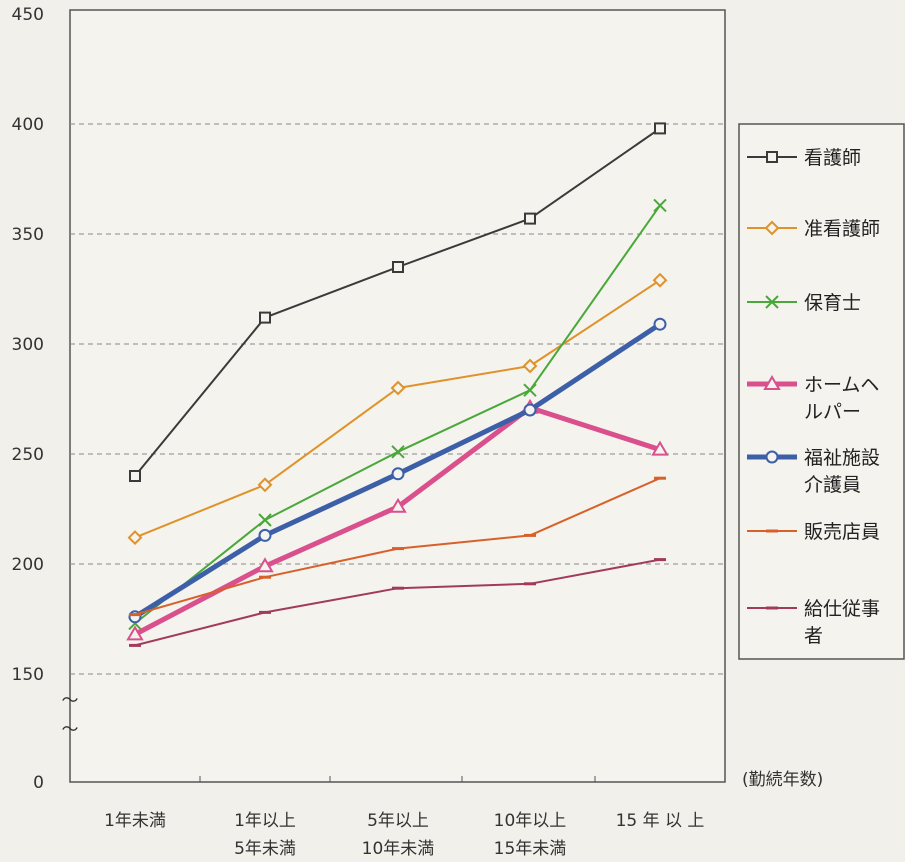  I want to click on legend-label: 准看護師, so click(842, 229).